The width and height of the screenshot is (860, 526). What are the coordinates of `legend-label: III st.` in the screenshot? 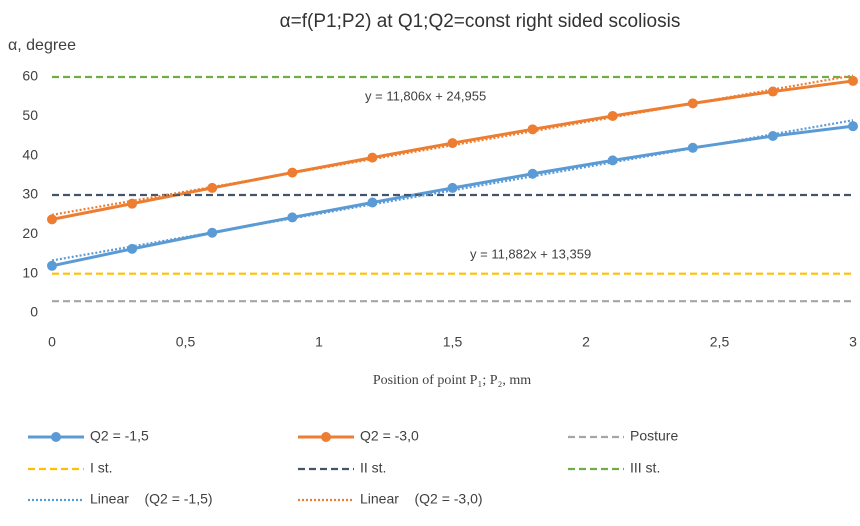 It's located at (645, 468).